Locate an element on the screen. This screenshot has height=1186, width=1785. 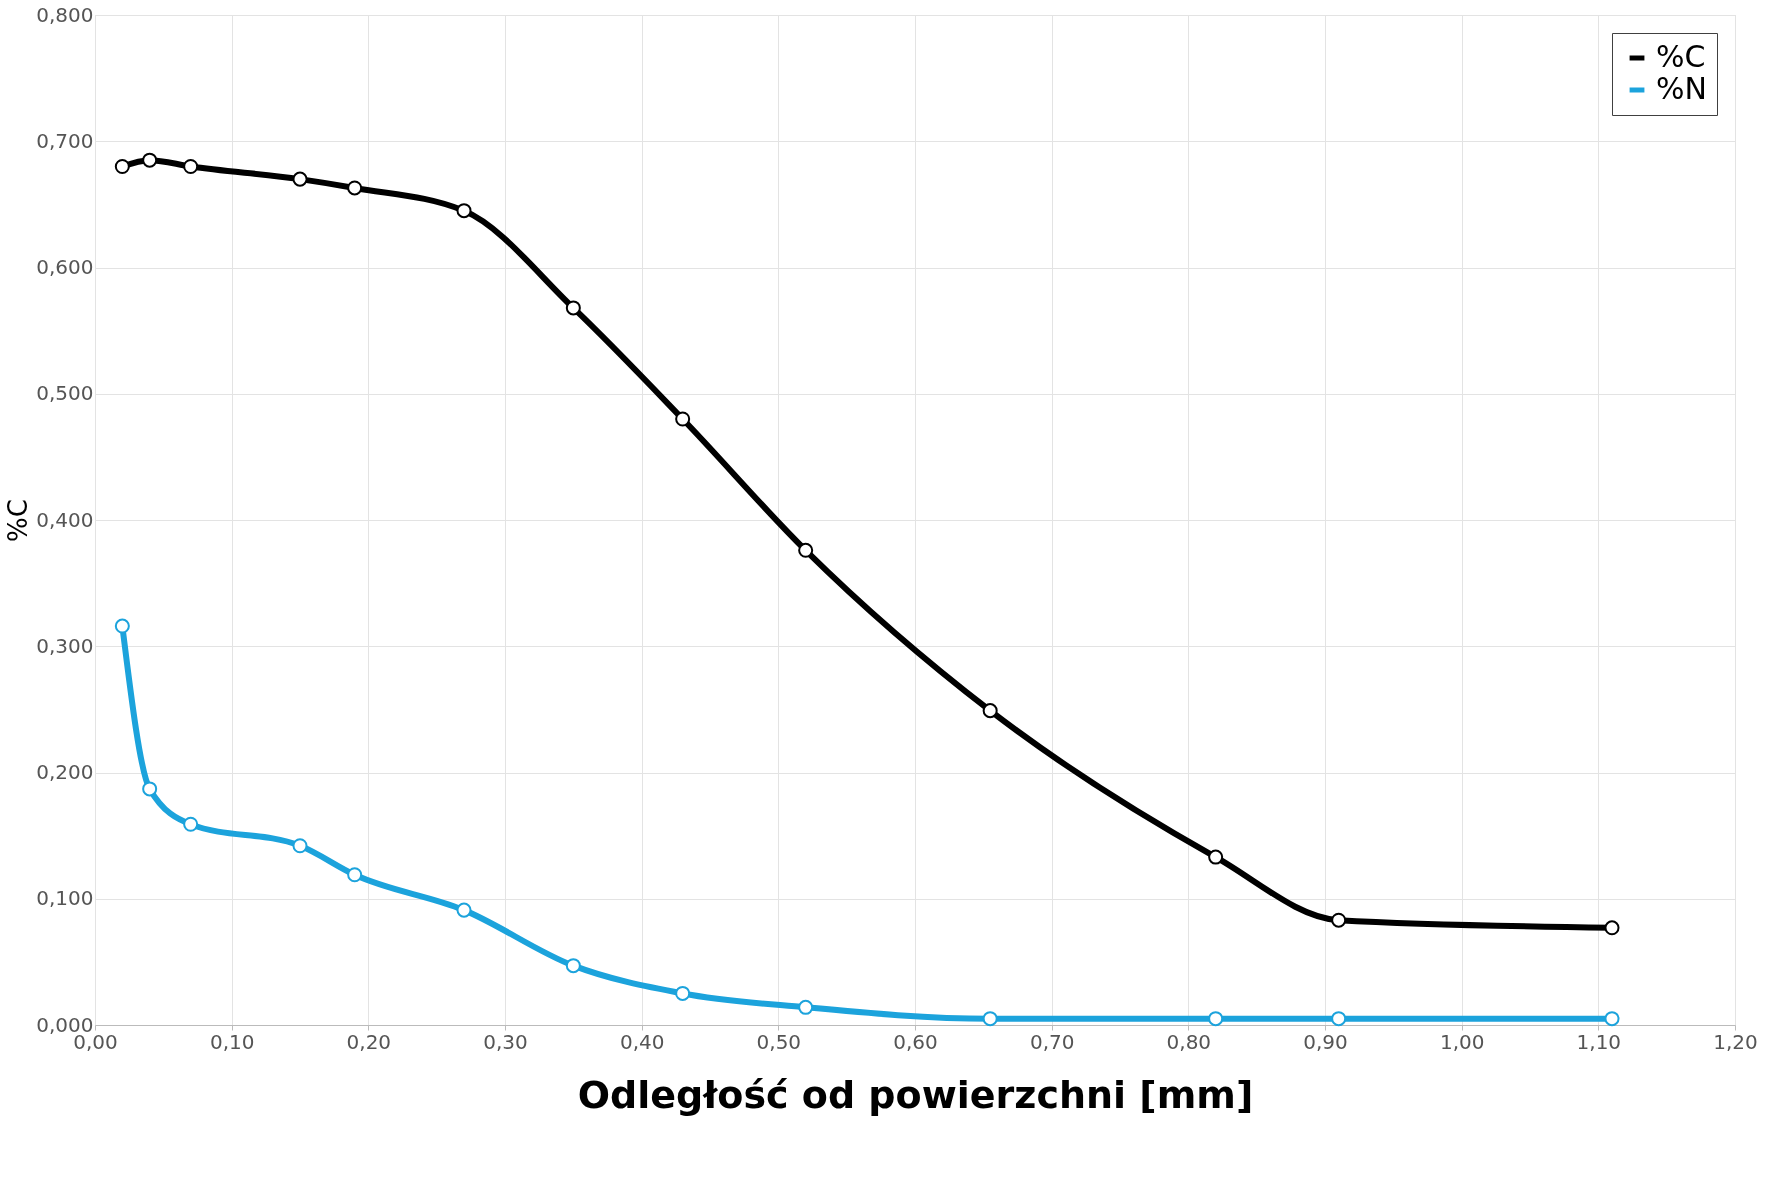
y-tick-label: 0,600 is located at coordinates (65, 267).